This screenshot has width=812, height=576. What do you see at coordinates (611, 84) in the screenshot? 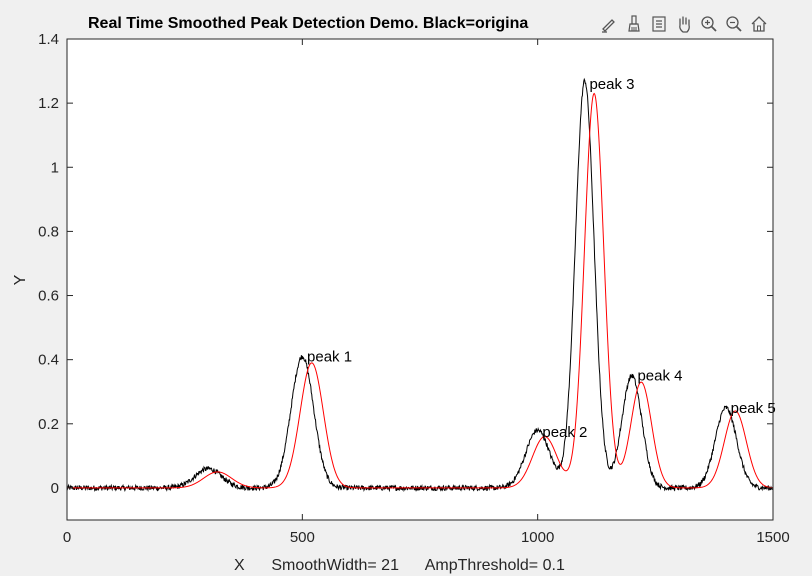
I see `peak-label-3: peak 3` at bounding box center [611, 84].